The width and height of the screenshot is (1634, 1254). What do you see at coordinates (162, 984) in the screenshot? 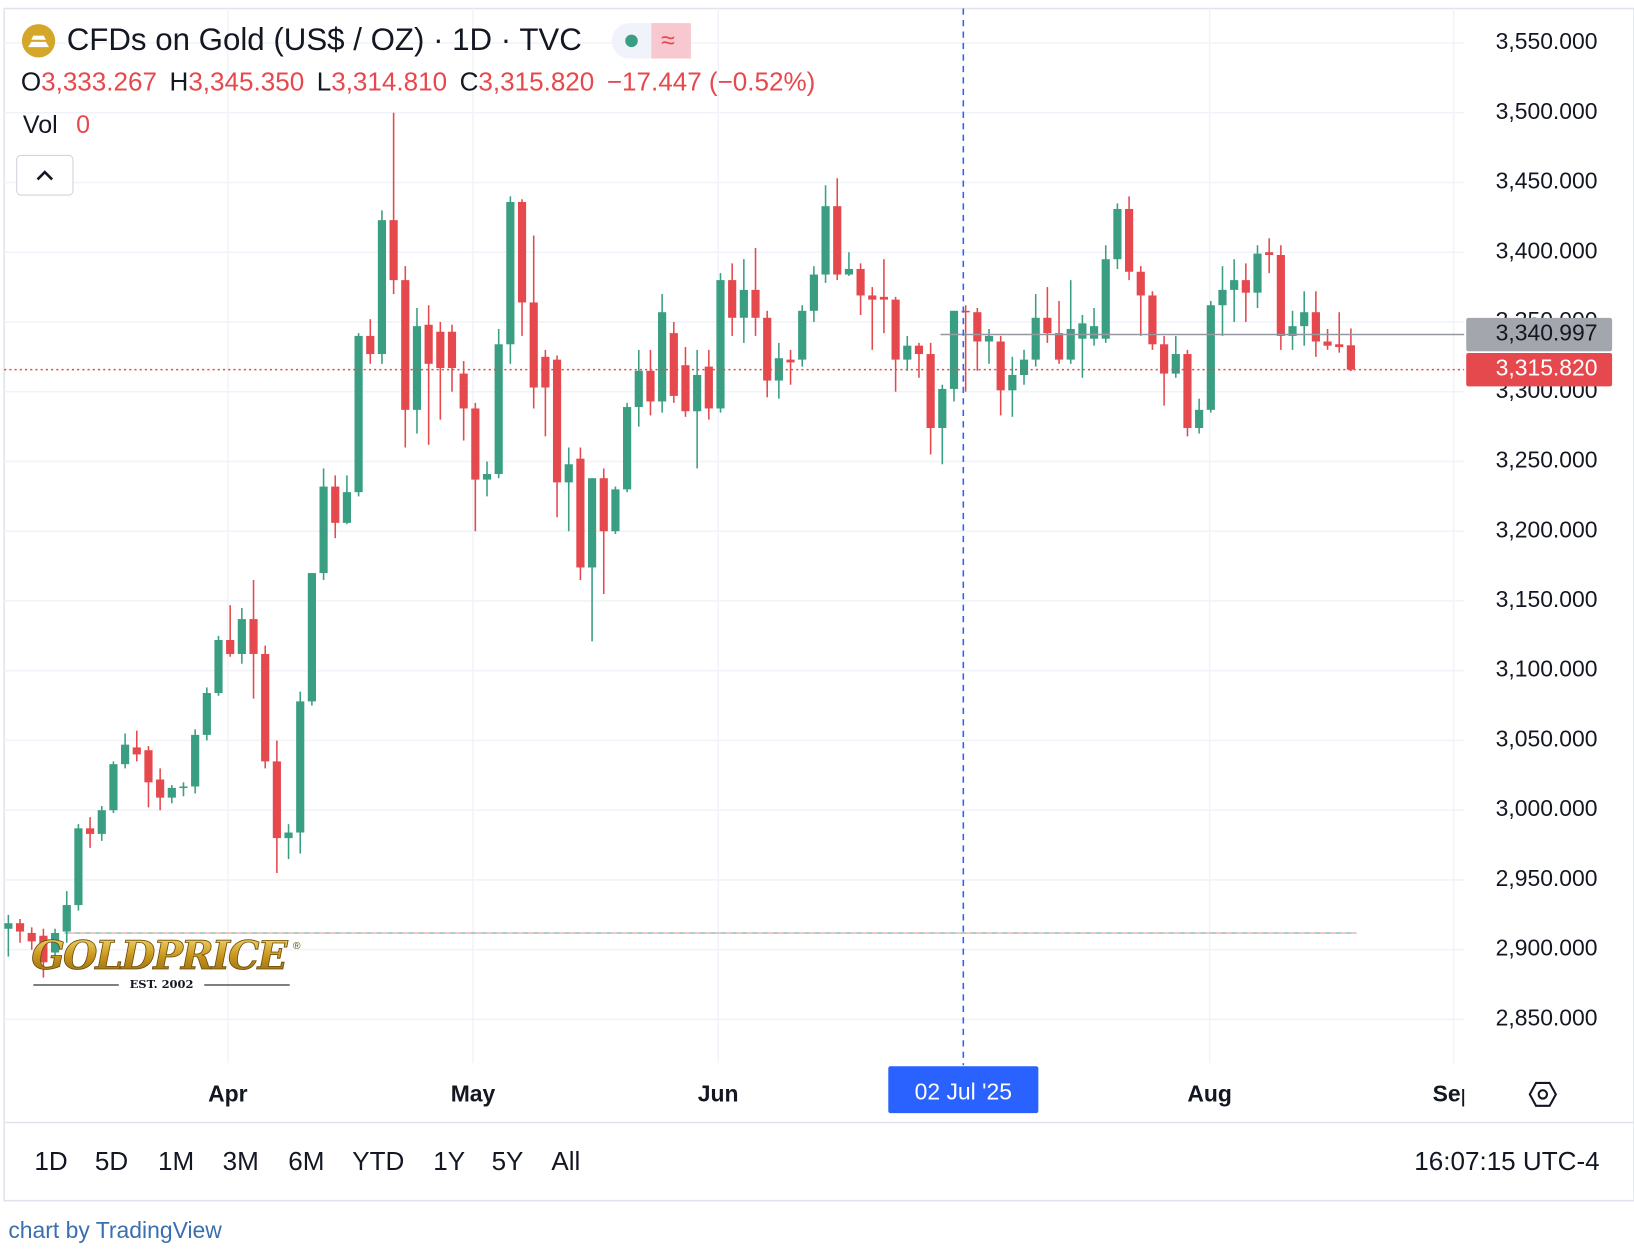
I see `watermark-tagline: EST. 2002` at bounding box center [162, 984].